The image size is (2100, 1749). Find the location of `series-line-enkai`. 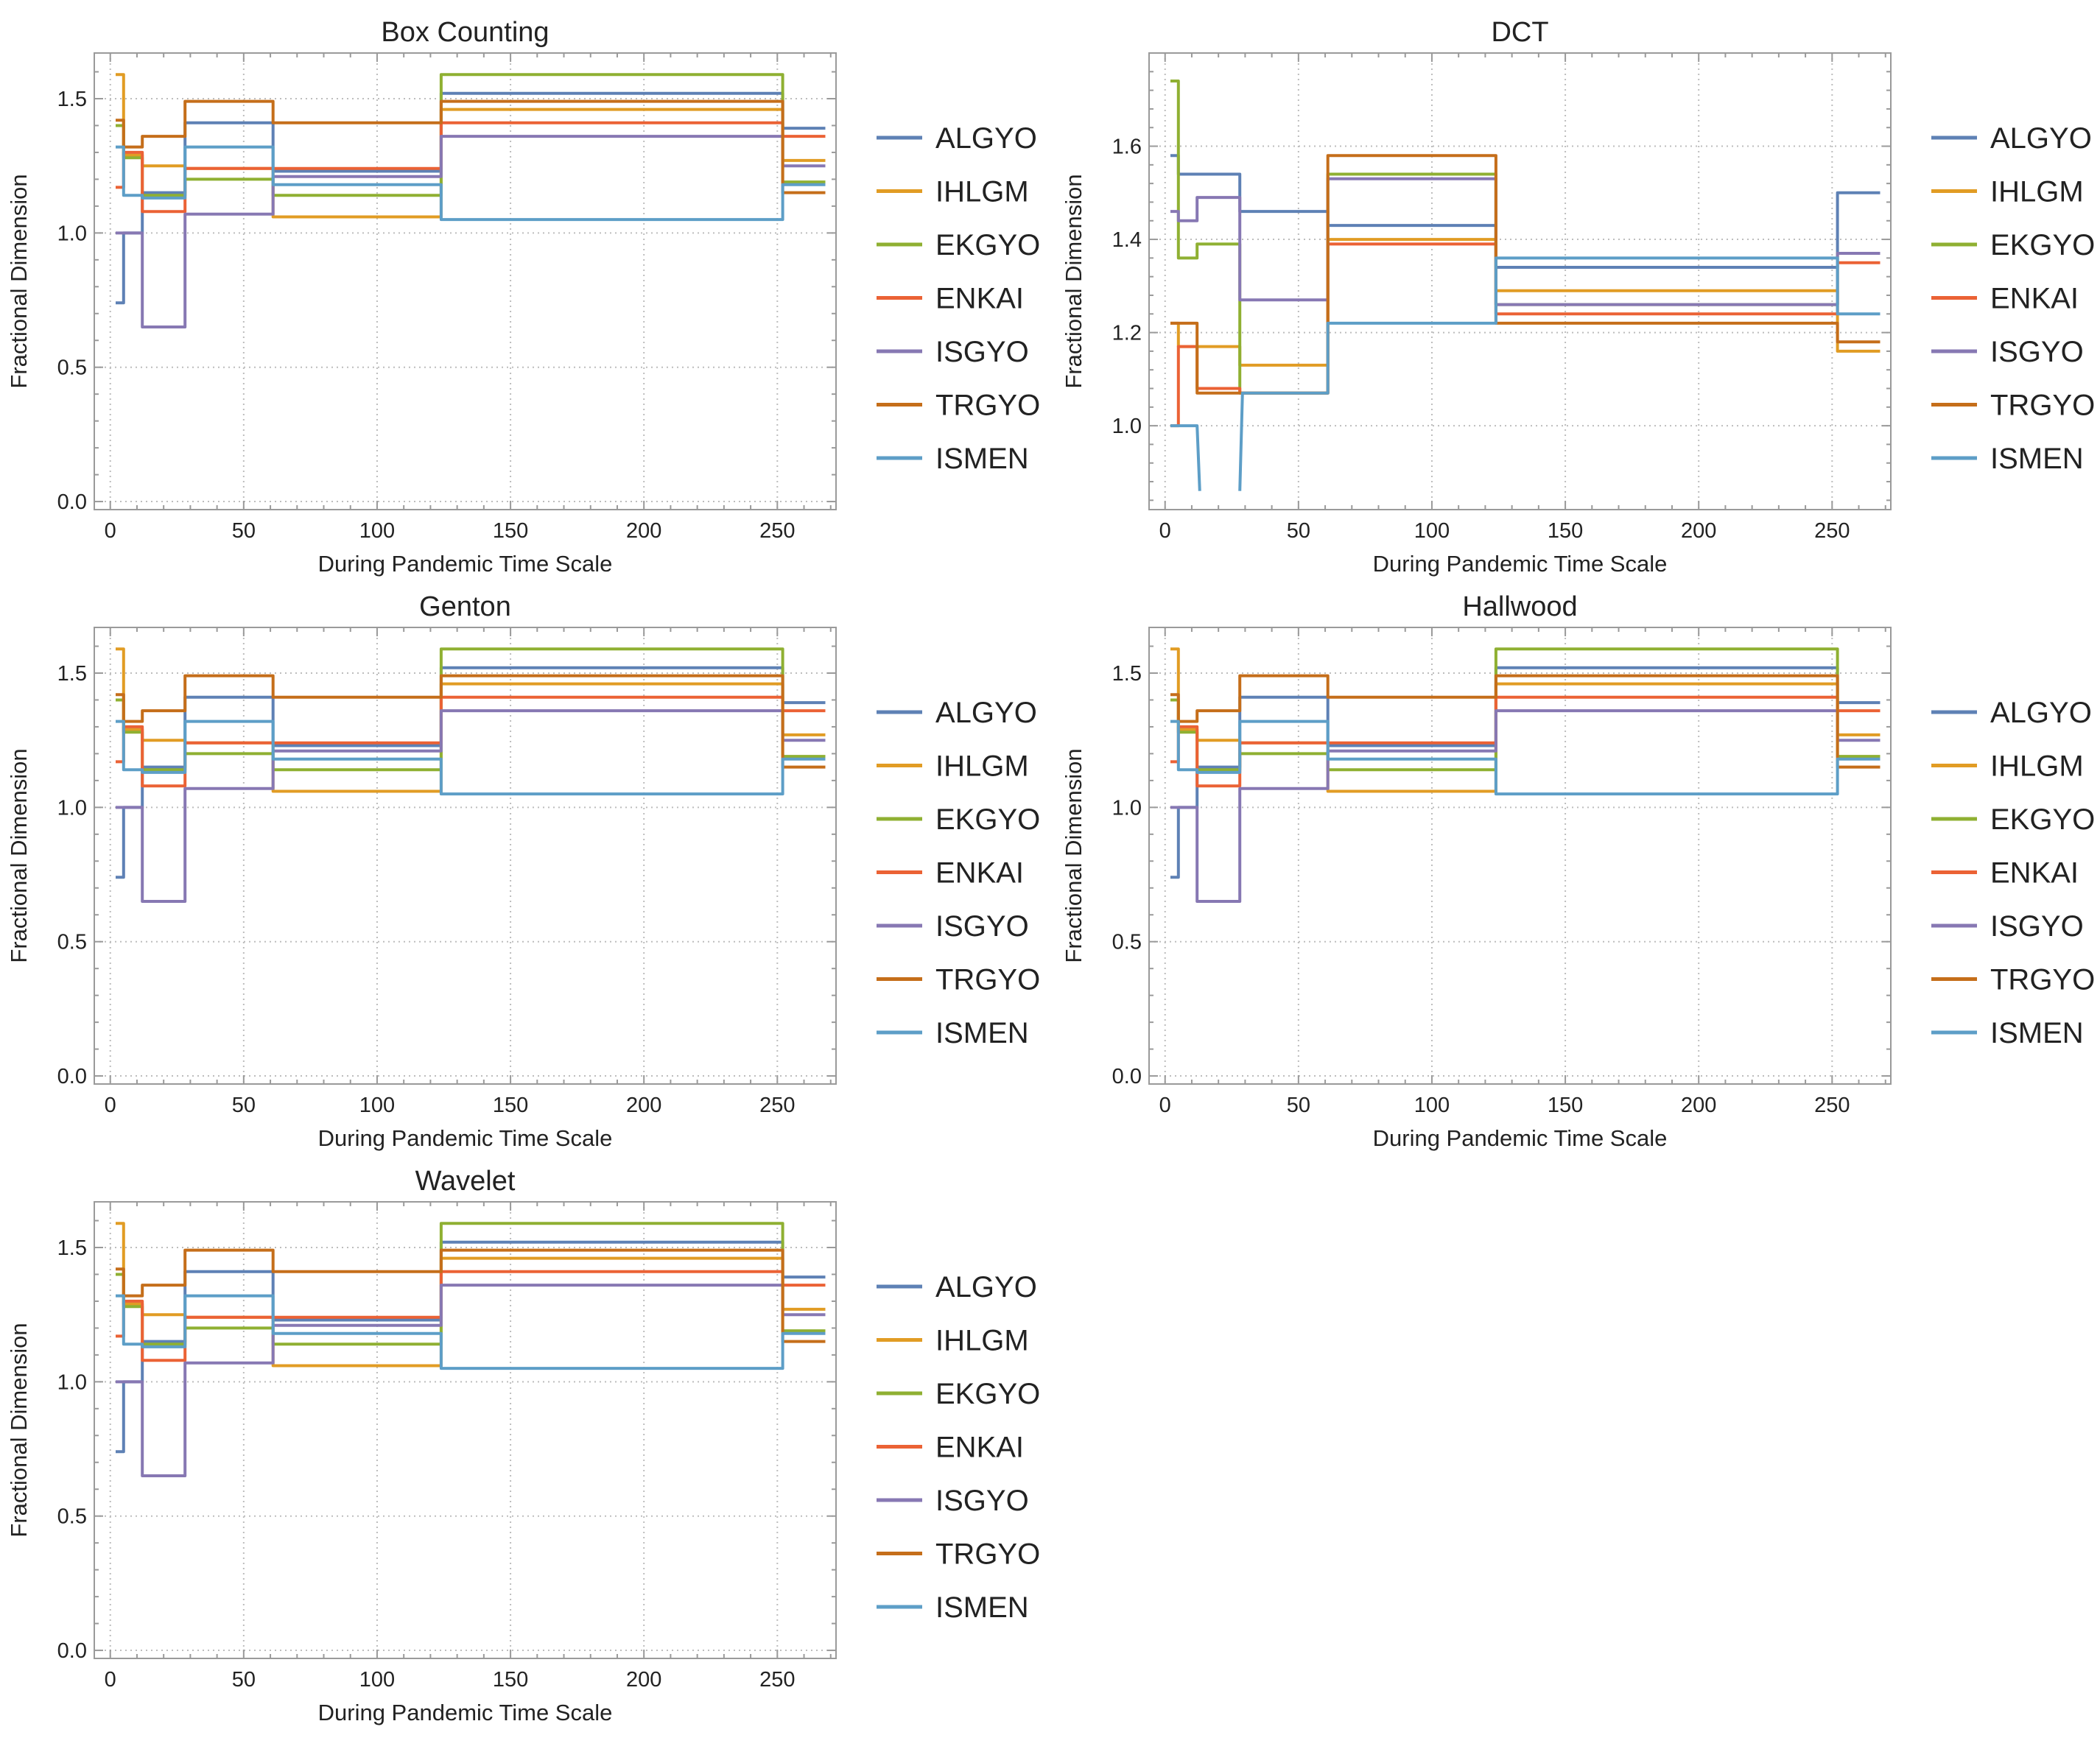

series-line-enkai is located at coordinates (1525, 335).